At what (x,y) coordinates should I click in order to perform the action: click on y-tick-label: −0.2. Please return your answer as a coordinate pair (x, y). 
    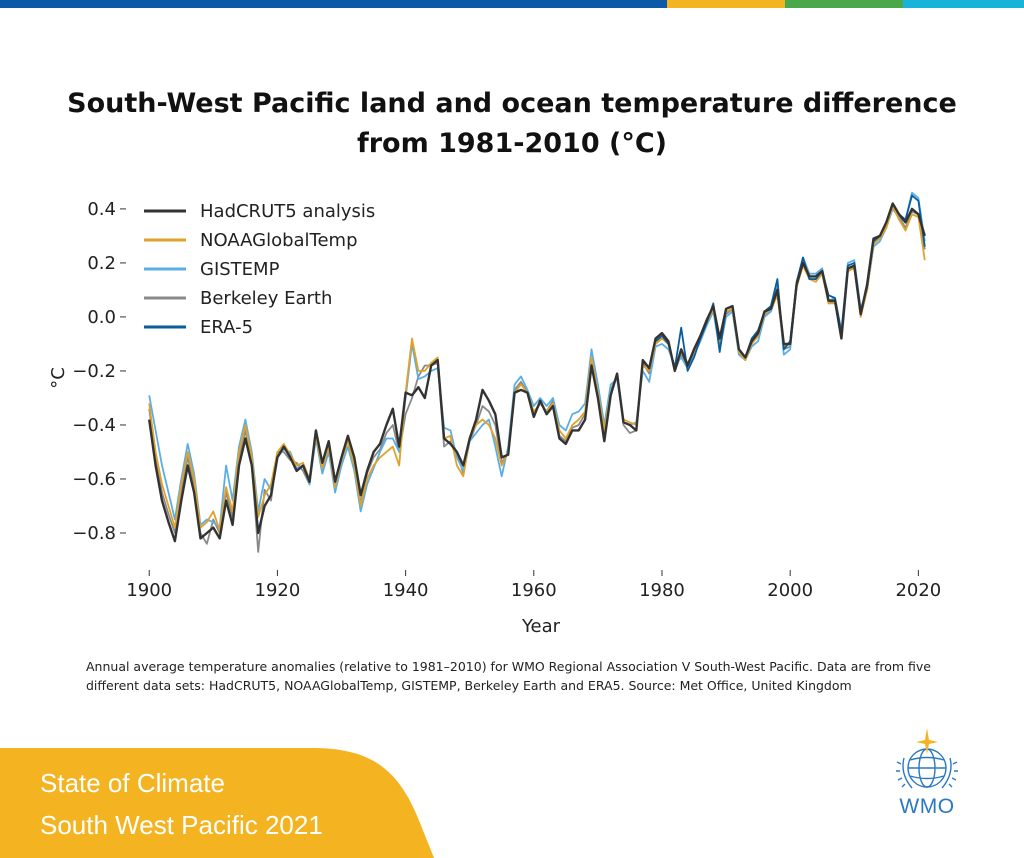
    Looking at the image, I should click on (94, 371).